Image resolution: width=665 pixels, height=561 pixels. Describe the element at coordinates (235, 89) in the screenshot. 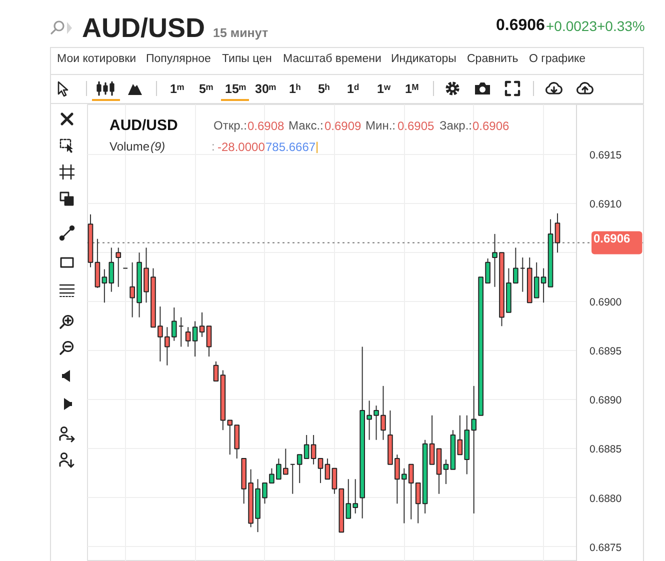

I see `text: 15ᵐ` at that location.